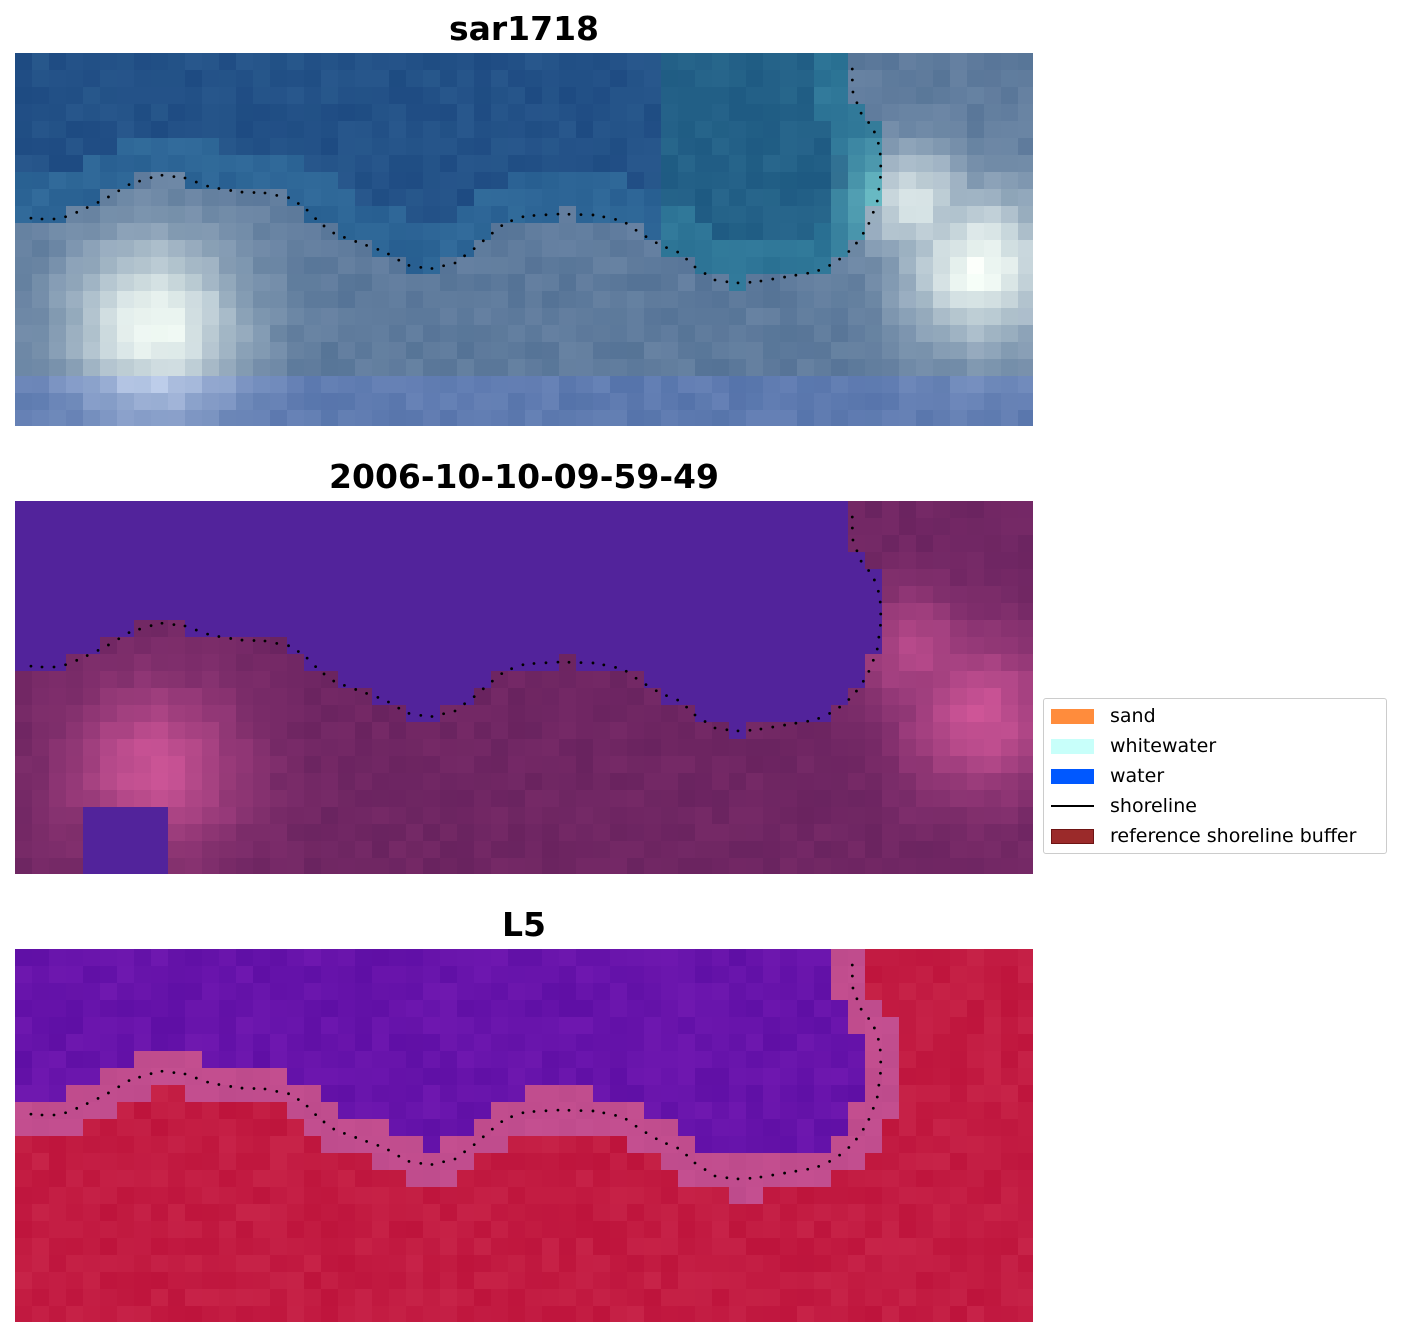 The height and width of the screenshot is (1337, 1404). Describe the element at coordinates (1133, 716) in the screenshot. I see `legend-label: sand` at that location.